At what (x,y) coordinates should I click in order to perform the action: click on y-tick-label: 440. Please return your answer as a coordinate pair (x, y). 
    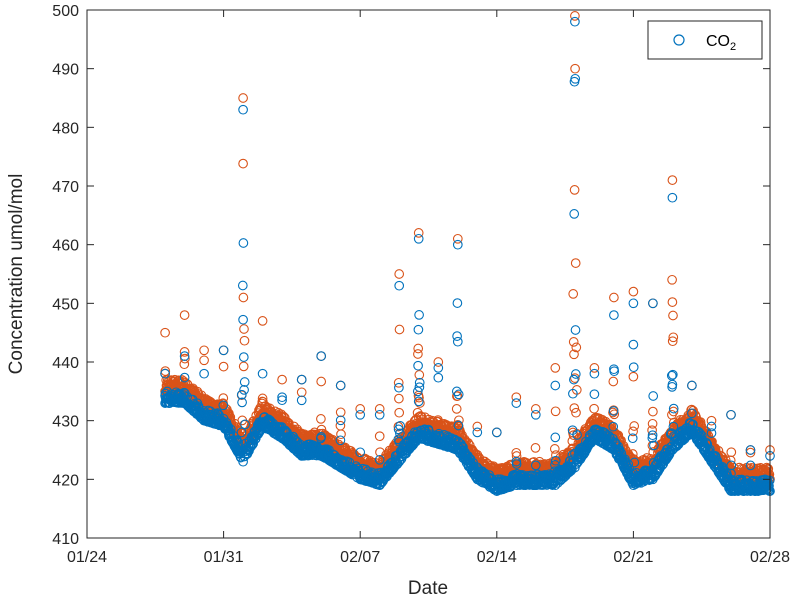
    Looking at the image, I should click on (65, 363).